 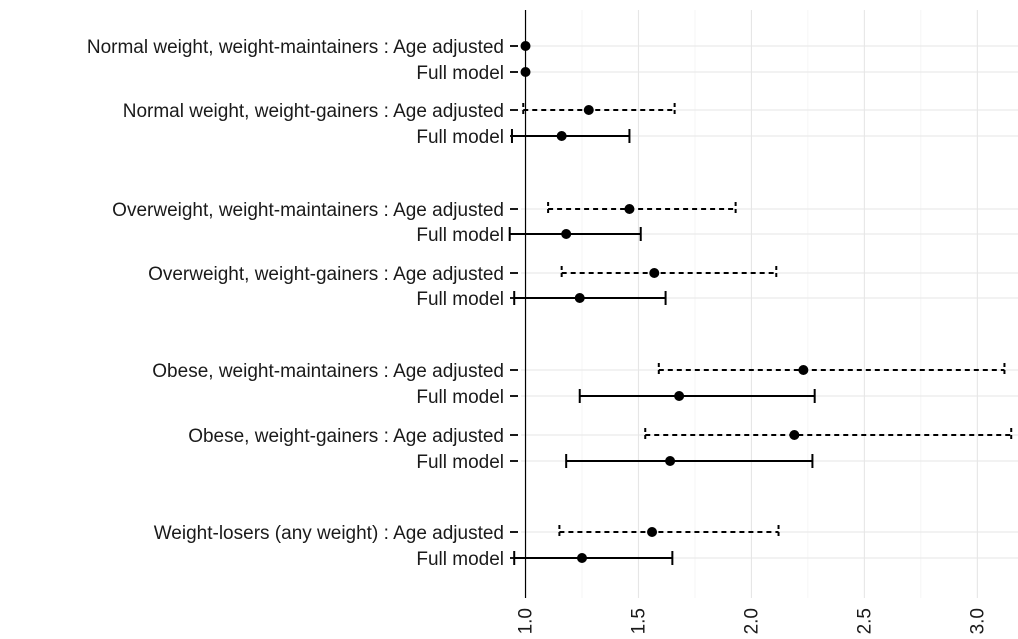 I want to click on row-label: Obese, weight-maintainers : Age adjusted, so click(x=328, y=371).